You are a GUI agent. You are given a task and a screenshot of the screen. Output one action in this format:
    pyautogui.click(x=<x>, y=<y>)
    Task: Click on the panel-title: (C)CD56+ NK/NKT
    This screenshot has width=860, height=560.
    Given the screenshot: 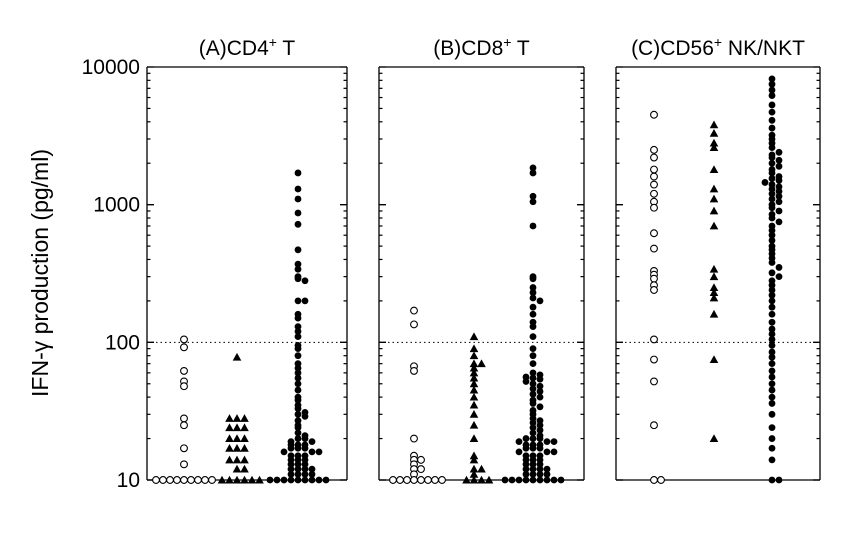 What is the action you would take?
    pyautogui.click(x=718, y=47)
    